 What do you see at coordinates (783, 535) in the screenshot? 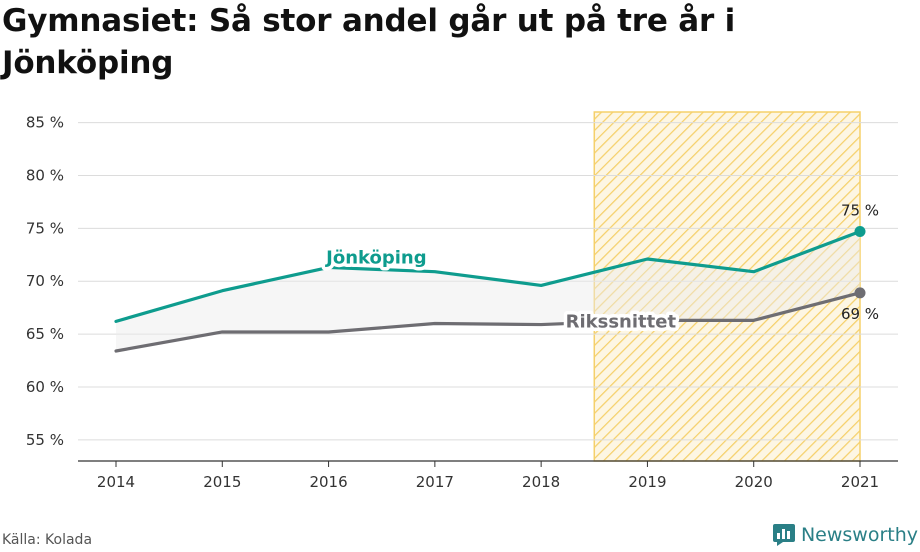
I see `newsworthy-logo-icon` at bounding box center [783, 535].